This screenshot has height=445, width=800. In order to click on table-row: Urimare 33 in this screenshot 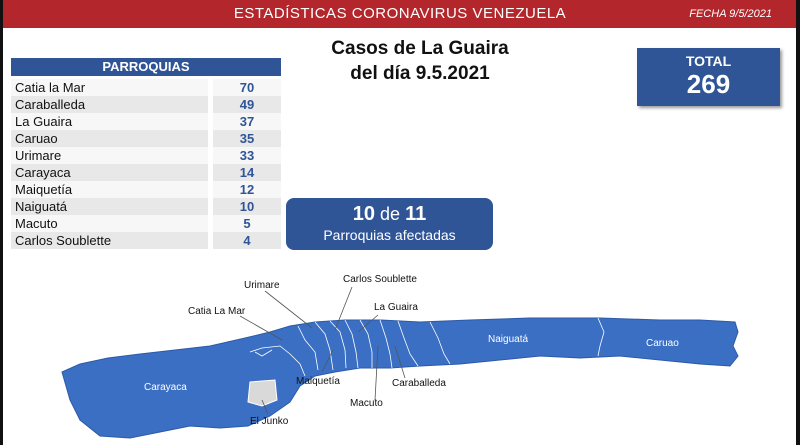, I will do `click(146, 155)`.